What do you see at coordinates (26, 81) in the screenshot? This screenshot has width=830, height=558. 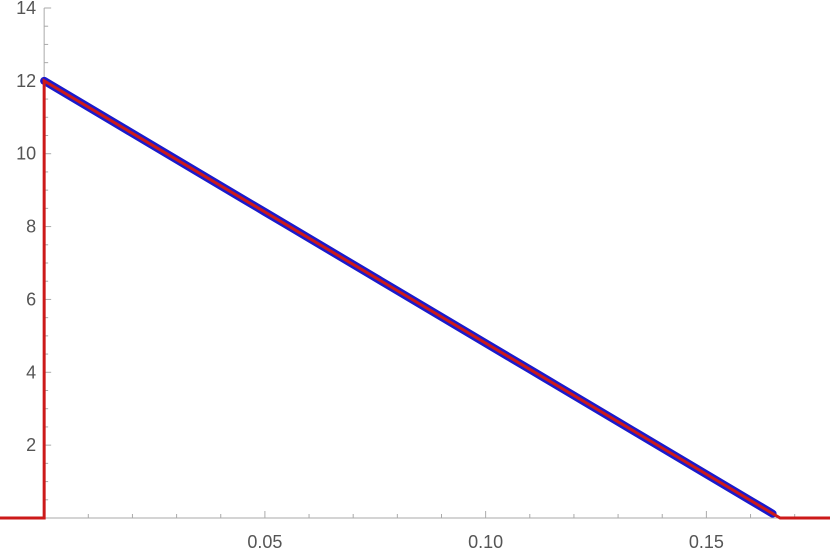 I see `y-tick-label: 12` at bounding box center [26, 81].